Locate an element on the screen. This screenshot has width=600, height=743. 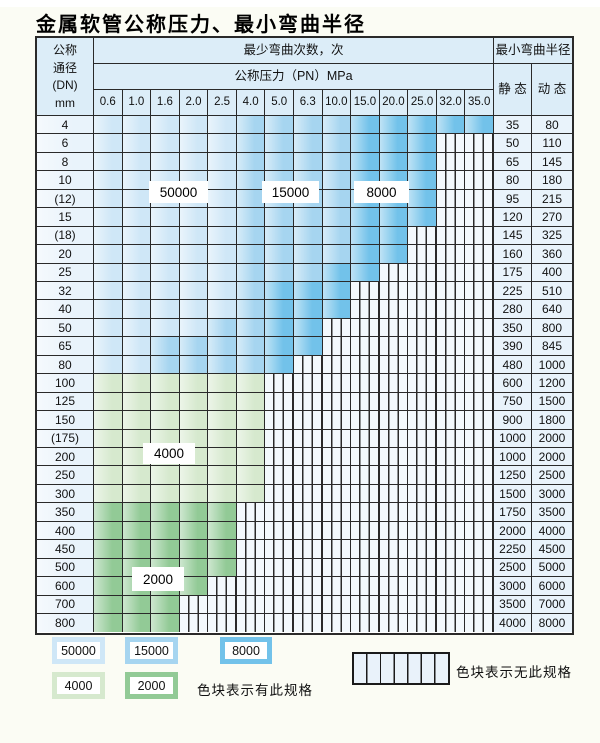
static-value-cell: 35 is located at coordinates (513, 125).